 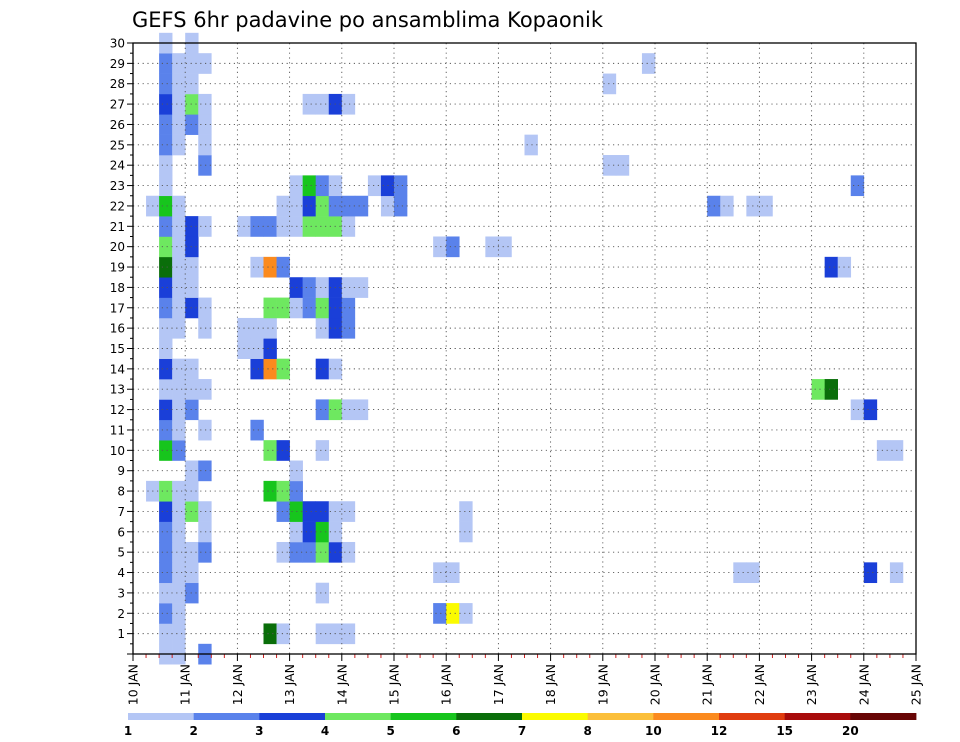 What do you see at coordinates (341, 684) in the screenshot?
I see `x-tick-label: 14 JAN` at bounding box center [341, 684].